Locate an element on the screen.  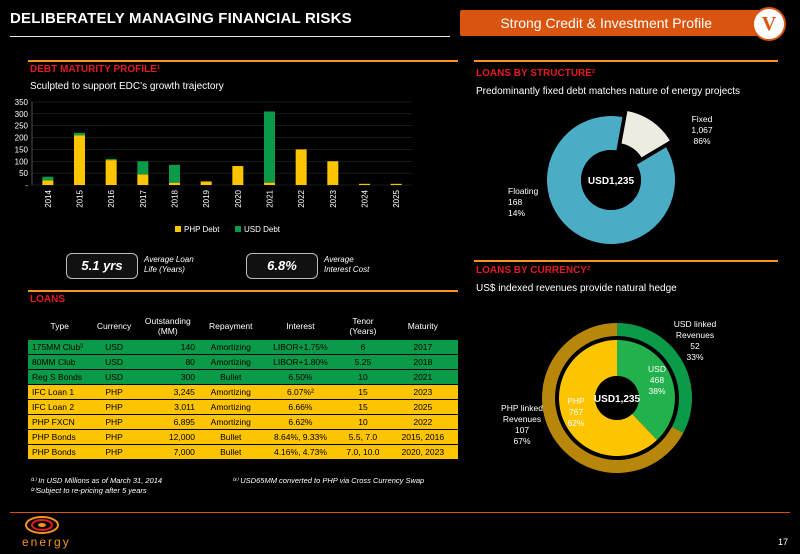
interest-cost-label: Average Interest Cost is located at coordinates (346, 265).